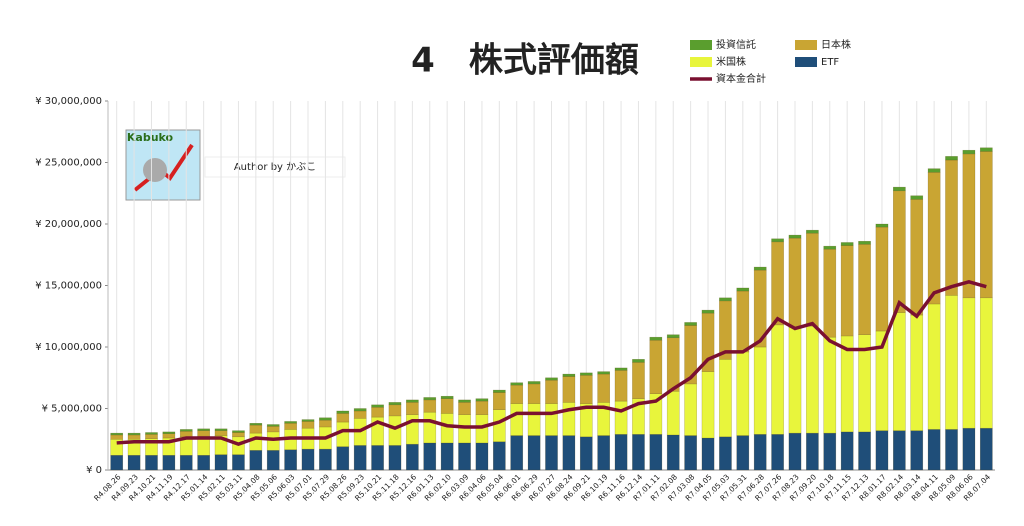  What do you see at coordinates (68, 347) in the screenshot?
I see `y-tick-label: ¥ 10,000,000` at bounding box center [68, 347].